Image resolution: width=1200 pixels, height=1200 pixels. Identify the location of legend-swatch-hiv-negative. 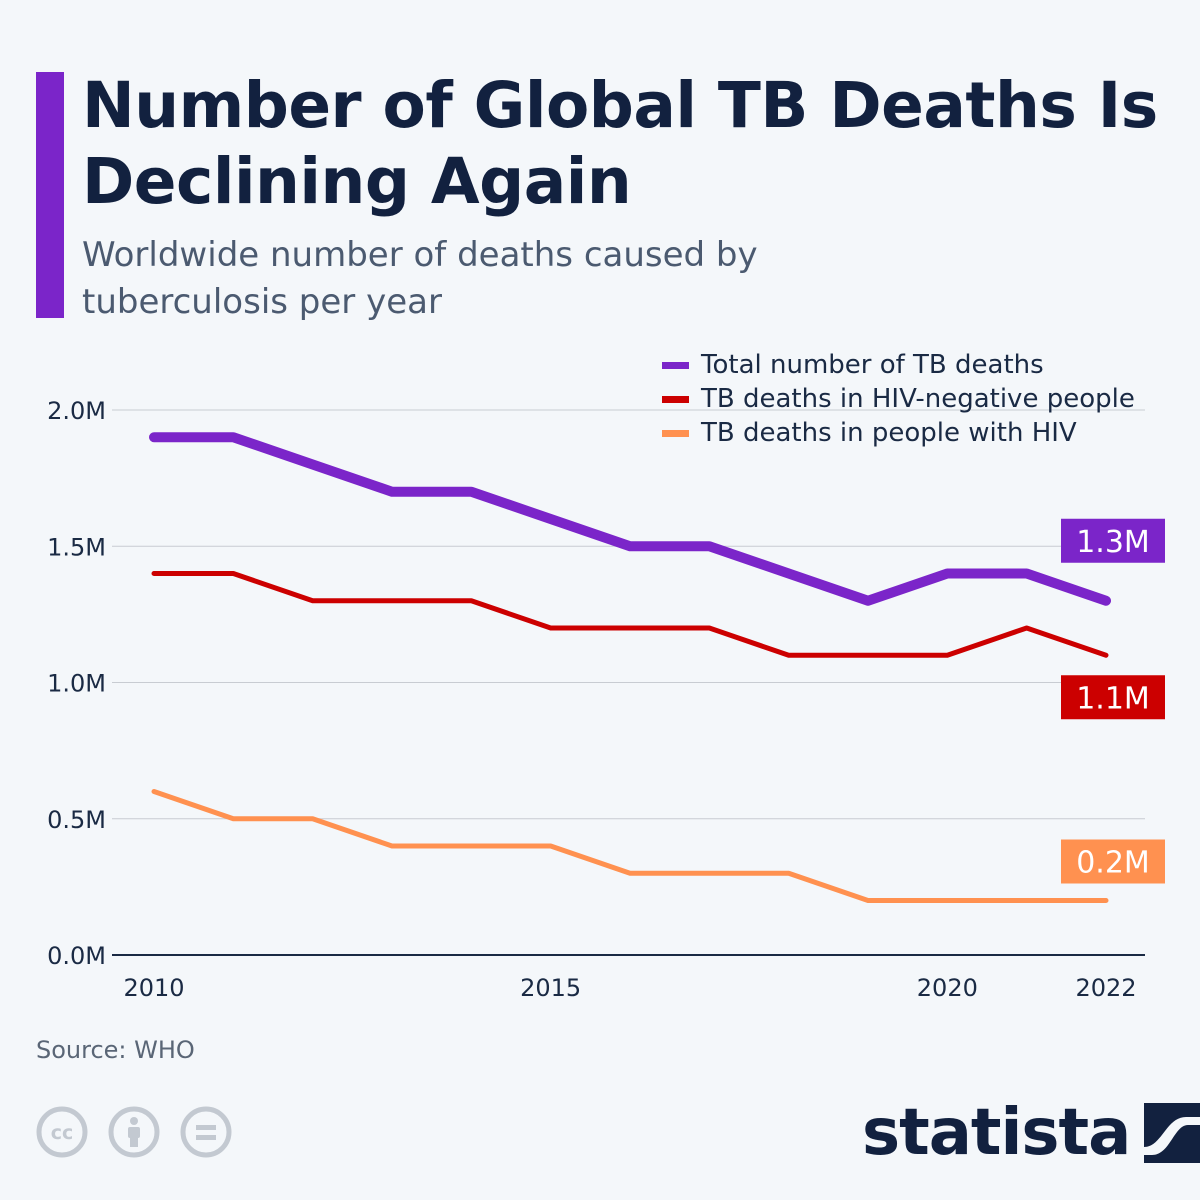
(675, 399).